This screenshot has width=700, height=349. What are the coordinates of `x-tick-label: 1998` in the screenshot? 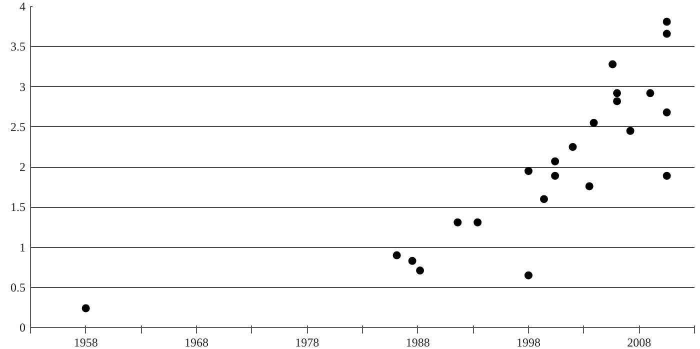 It's located at (528, 342).